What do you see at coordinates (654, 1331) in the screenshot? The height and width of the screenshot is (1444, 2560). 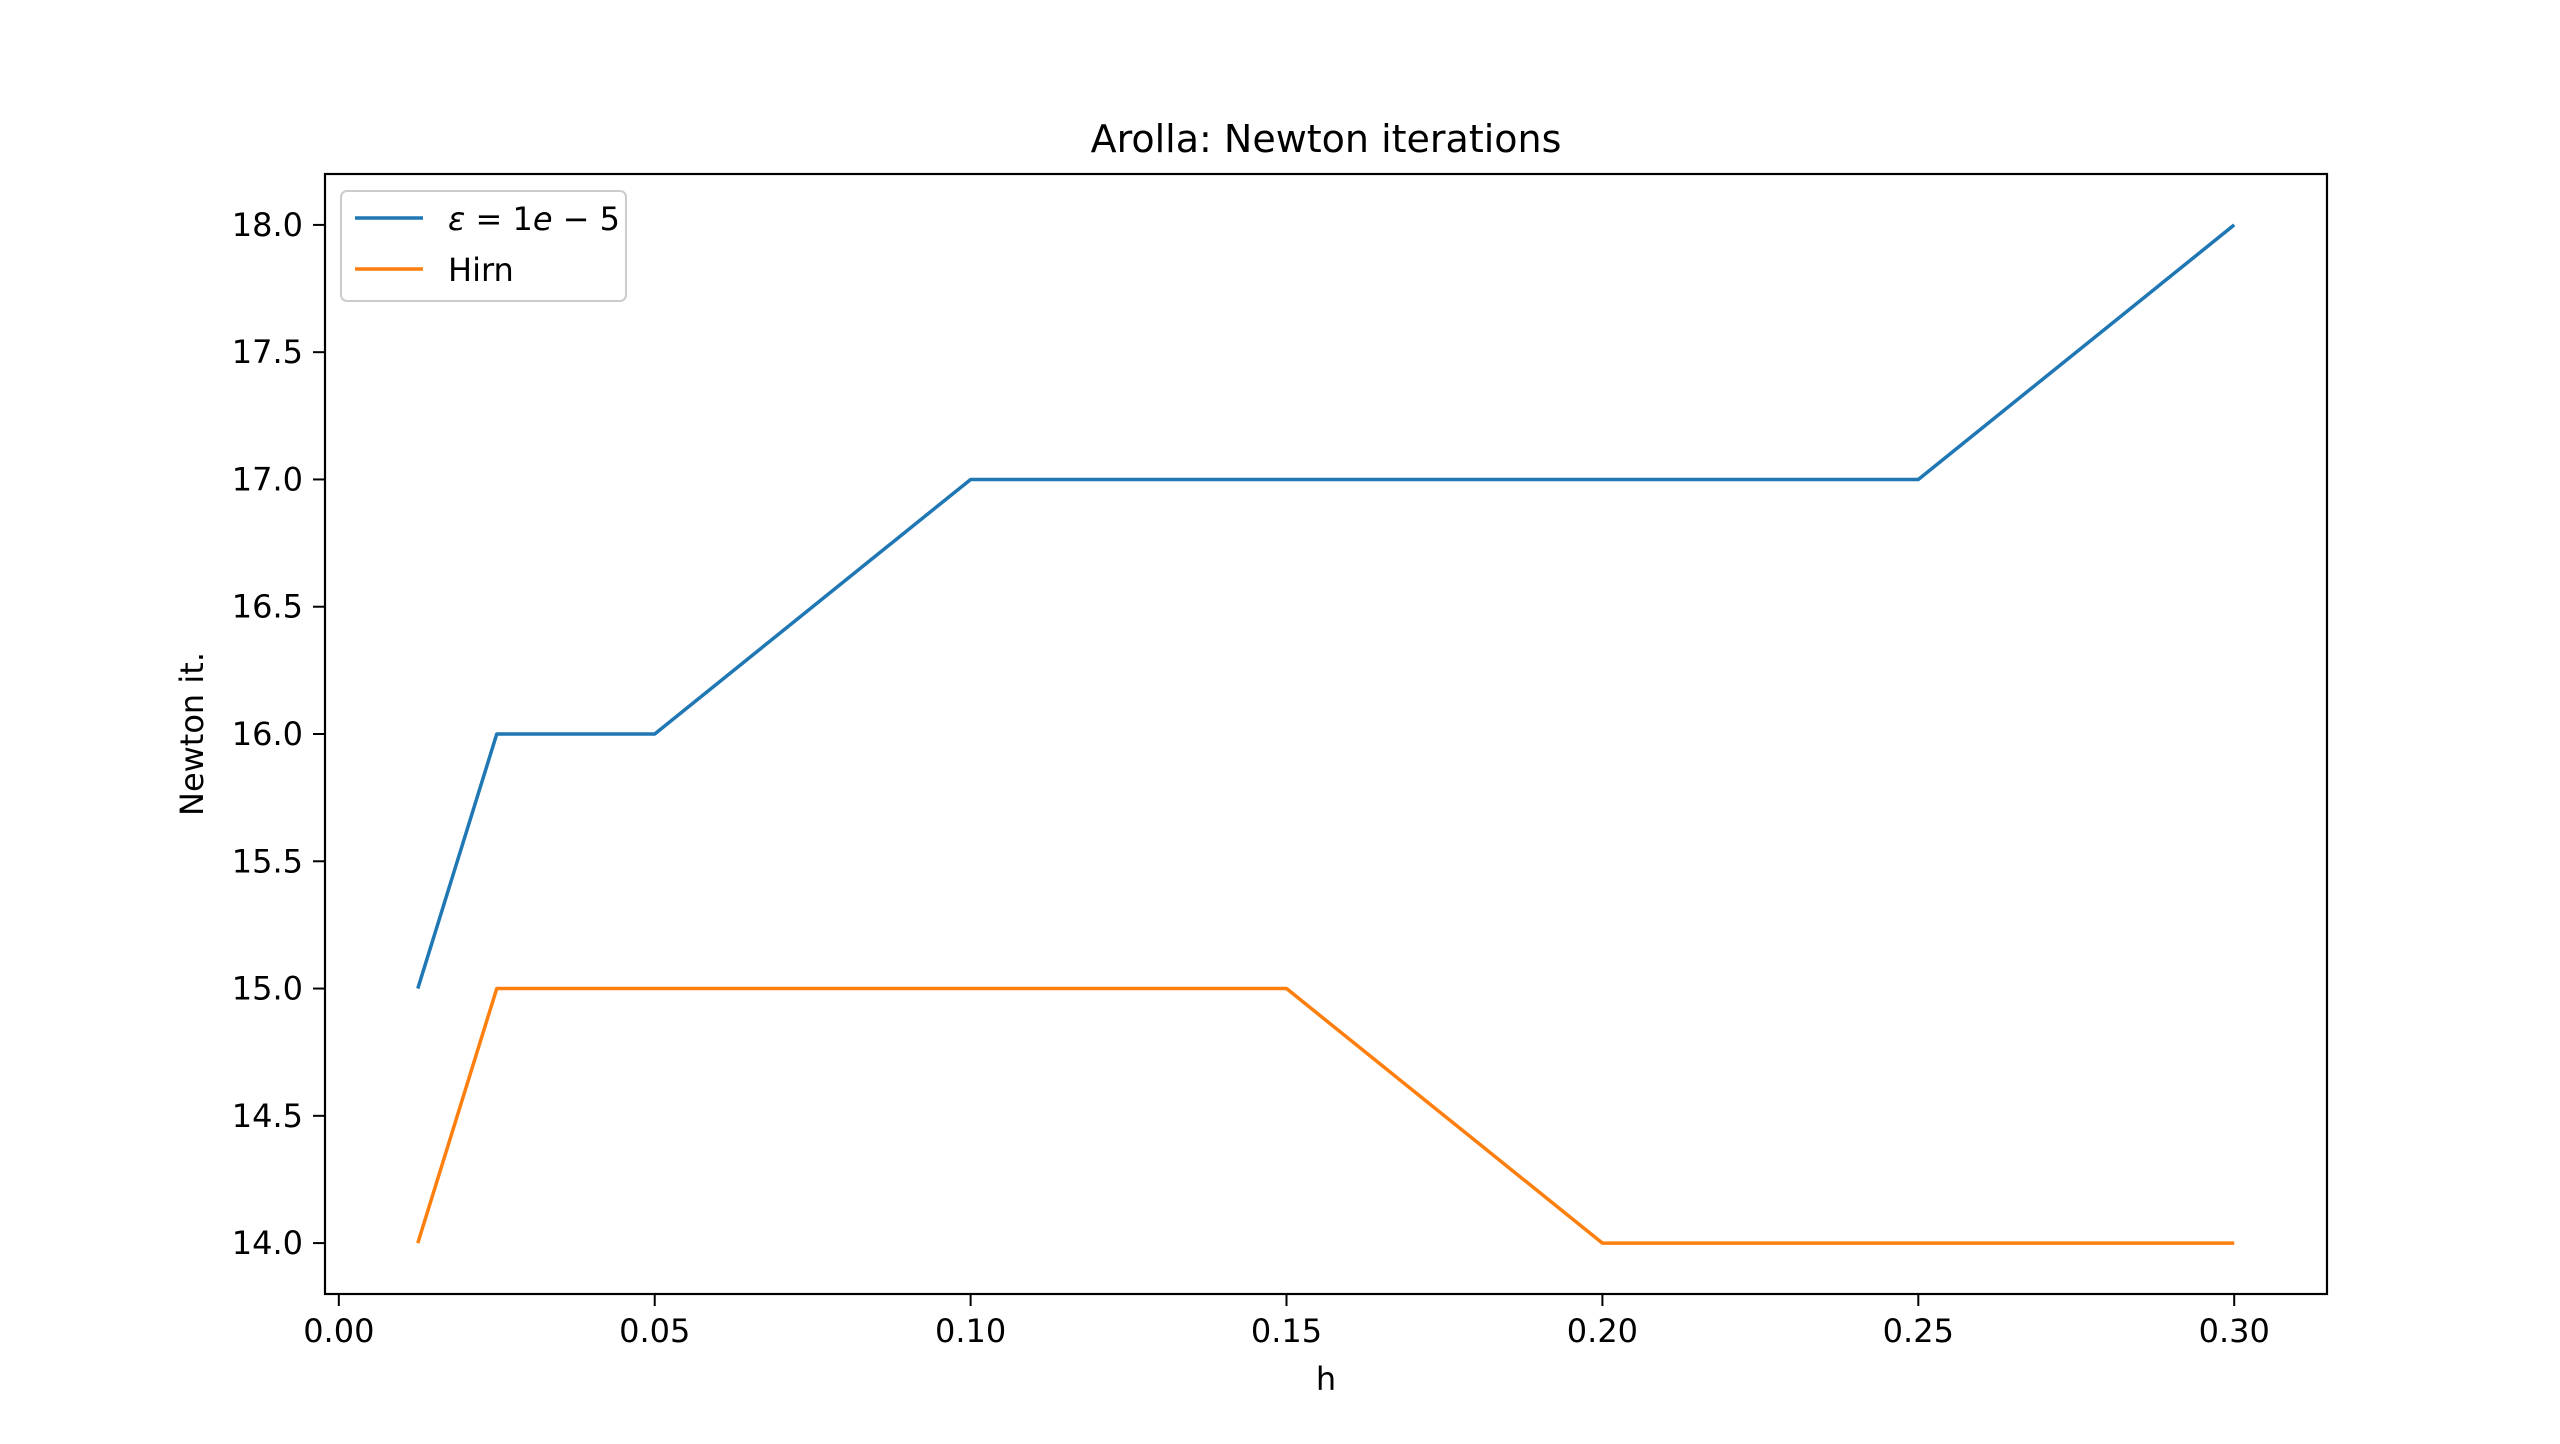 I see `x-tick-label: 0.05` at bounding box center [654, 1331].